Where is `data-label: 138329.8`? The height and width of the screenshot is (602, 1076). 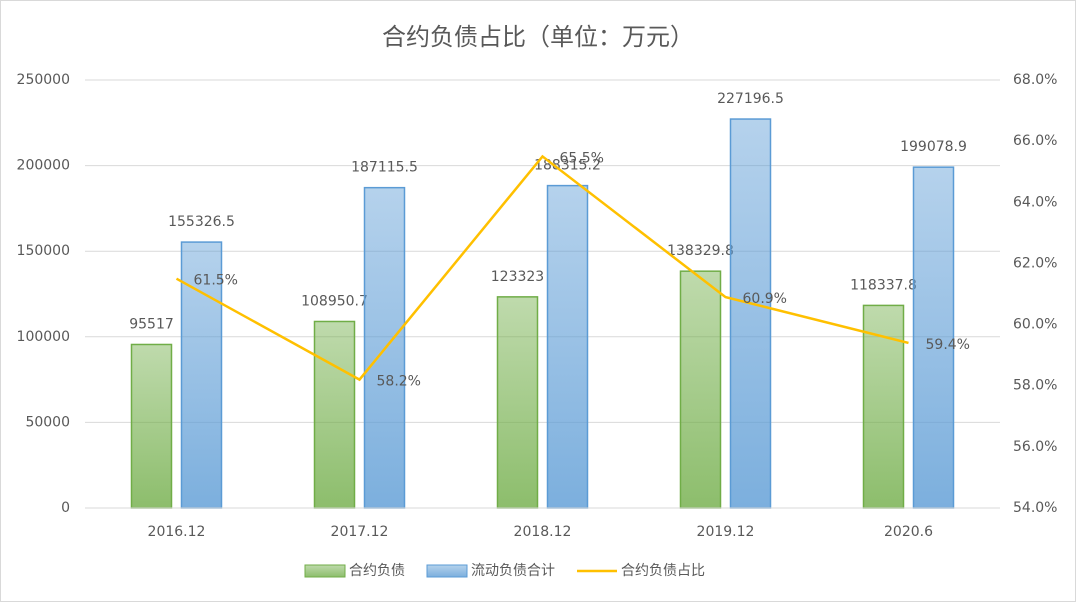 data-label: 138329.8 is located at coordinates (700, 251).